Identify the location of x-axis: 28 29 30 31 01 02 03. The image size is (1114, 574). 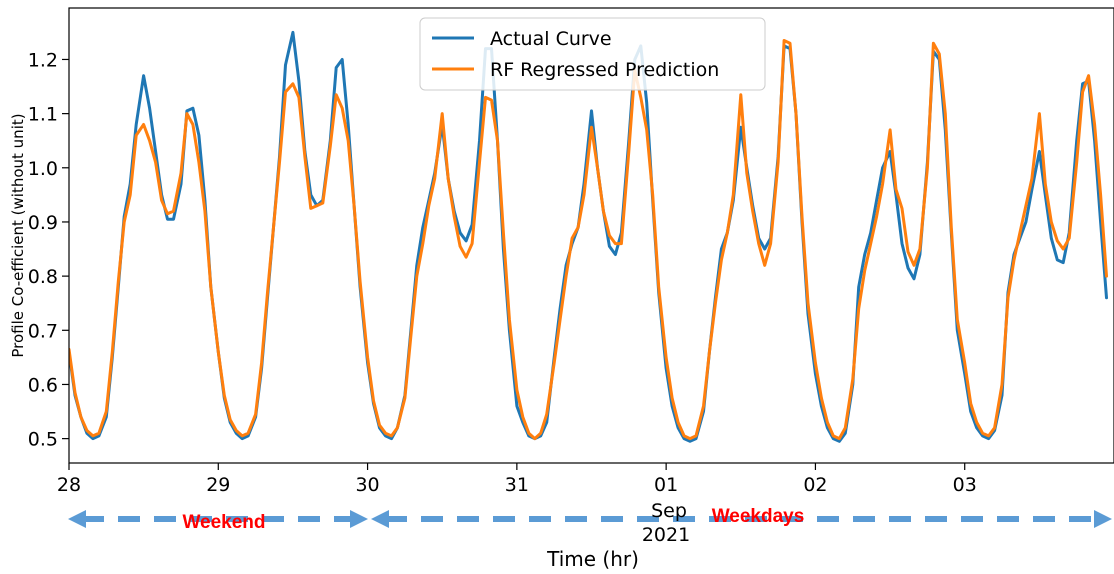
(517, 479).